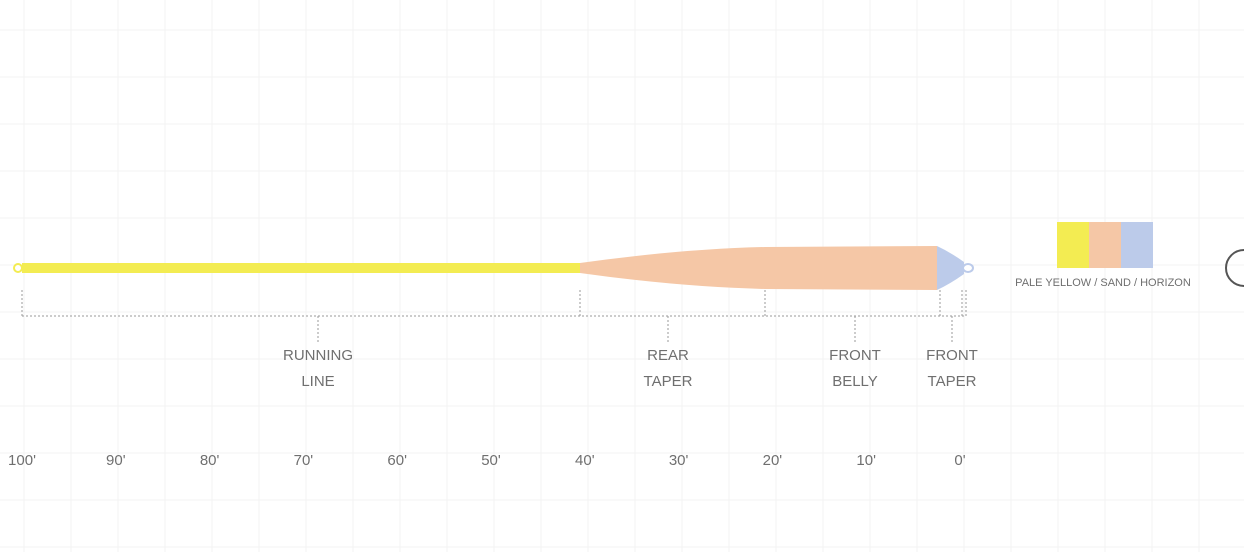  What do you see at coordinates (773, 460) in the screenshot?
I see `distance-label: 20'` at bounding box center [773, 460].